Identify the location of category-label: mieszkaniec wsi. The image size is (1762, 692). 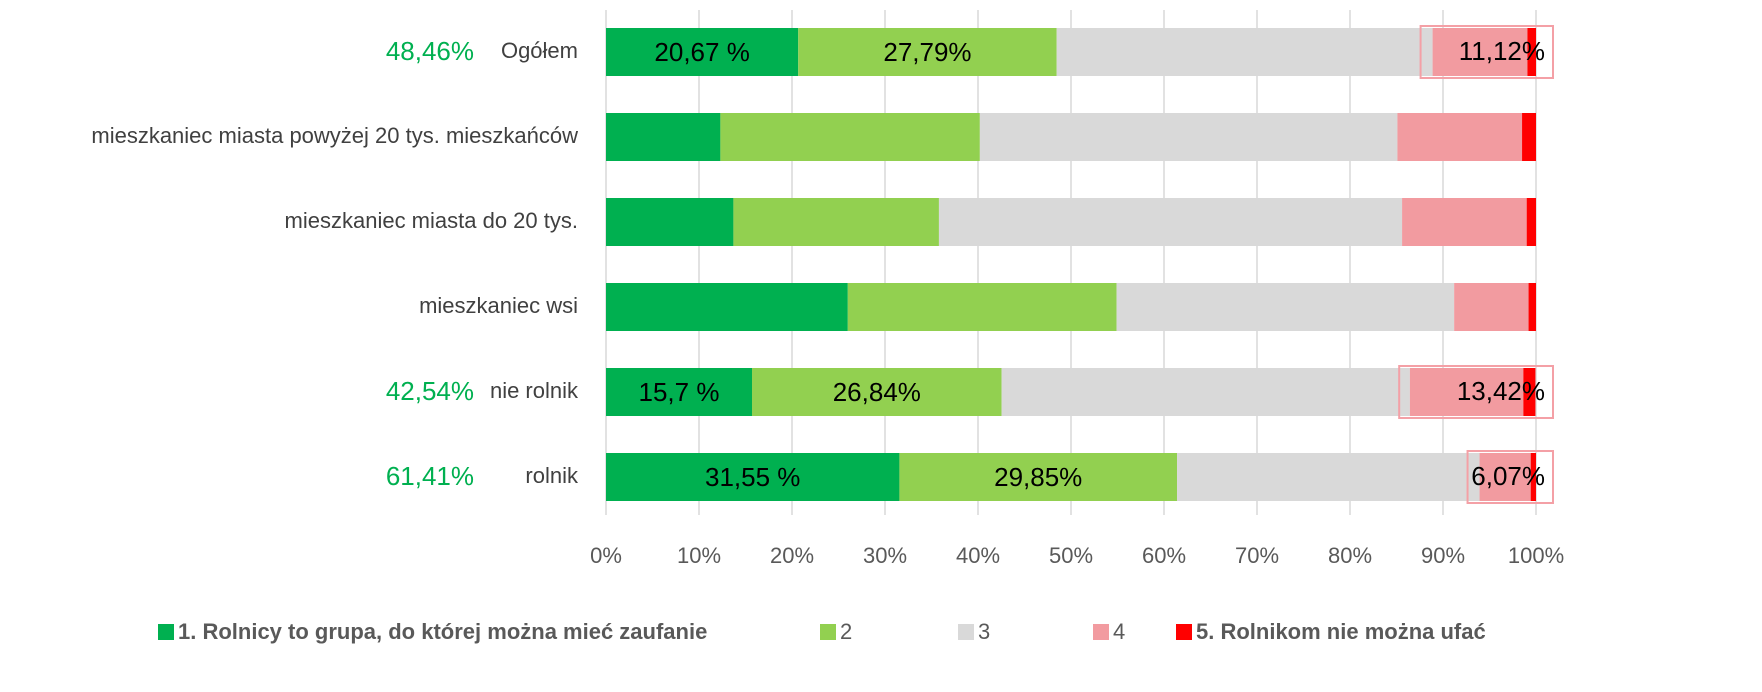
(498, 305).